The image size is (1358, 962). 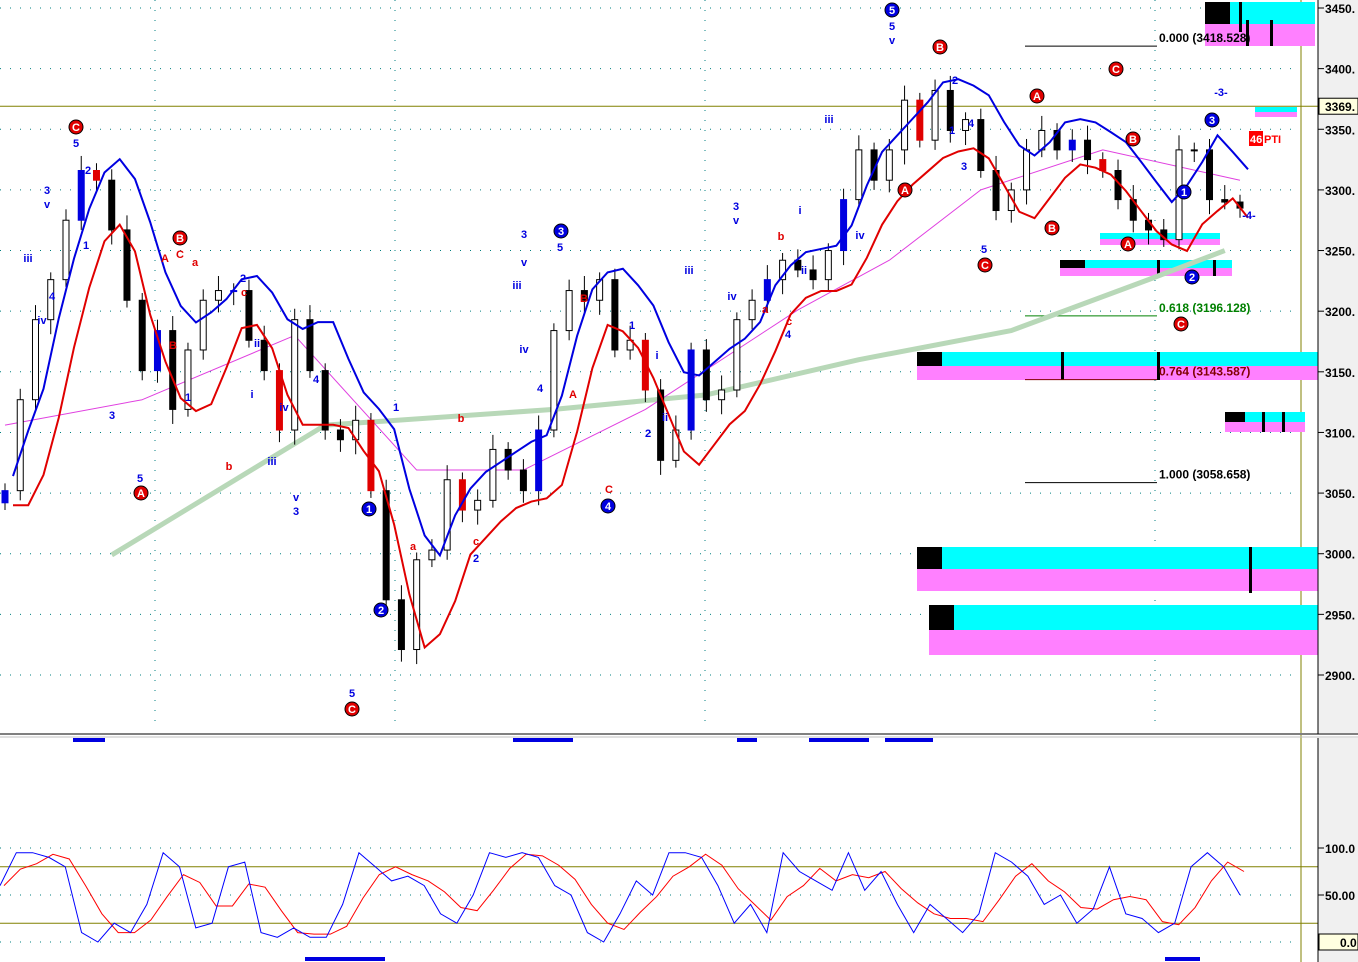 I want to click on wave-circle-label: C, so click(x=352, y=710).